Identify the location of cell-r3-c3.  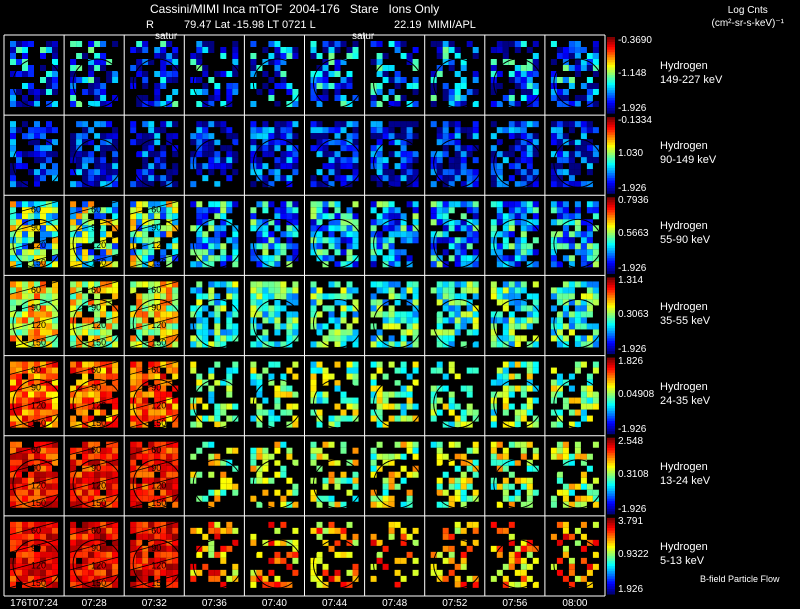
(216, 315).